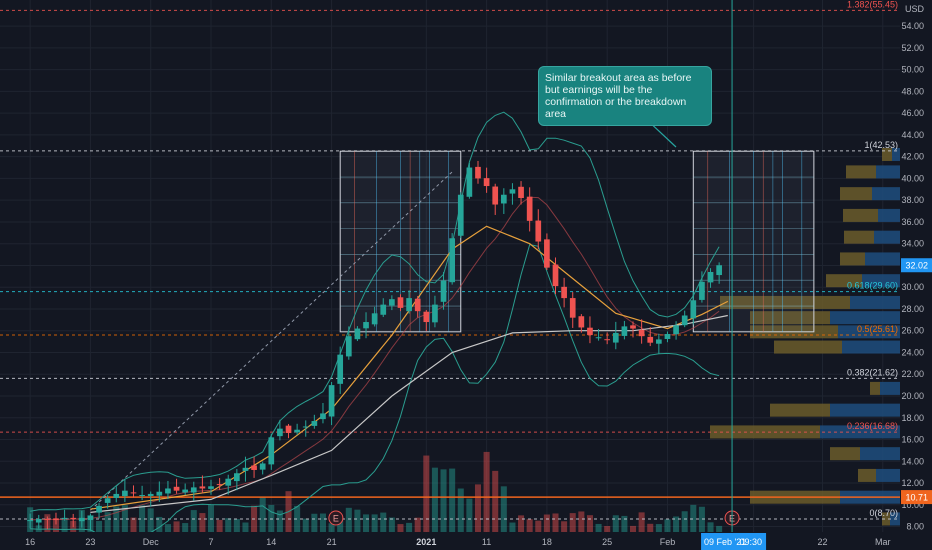 The height and width of the screenshot is (550, 932). I want to click on time-tick-label: 21, so click(332, 542).